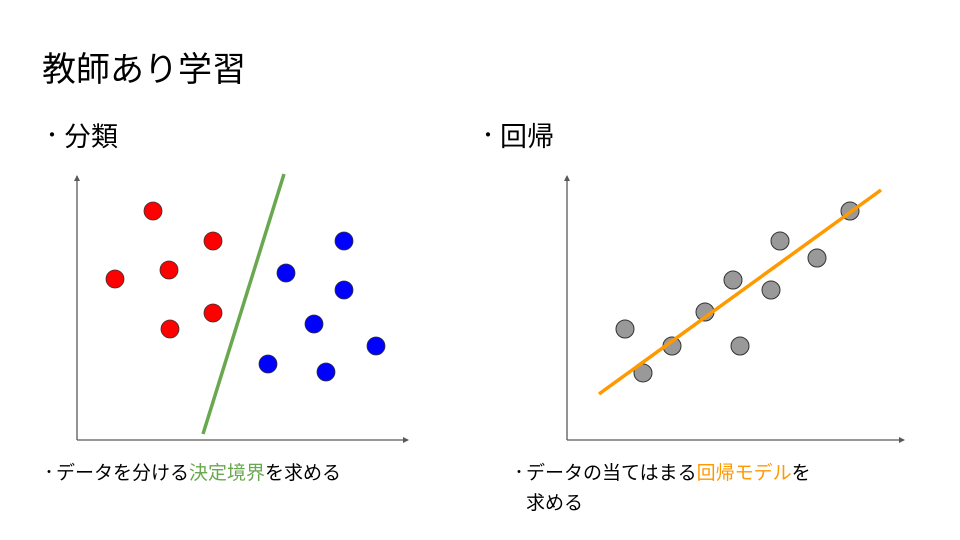  What do you see at coordinates (227, 473) in the screenshot?
I see `decision-boundary-term: 決定境界` at bounding box center [227, 473].